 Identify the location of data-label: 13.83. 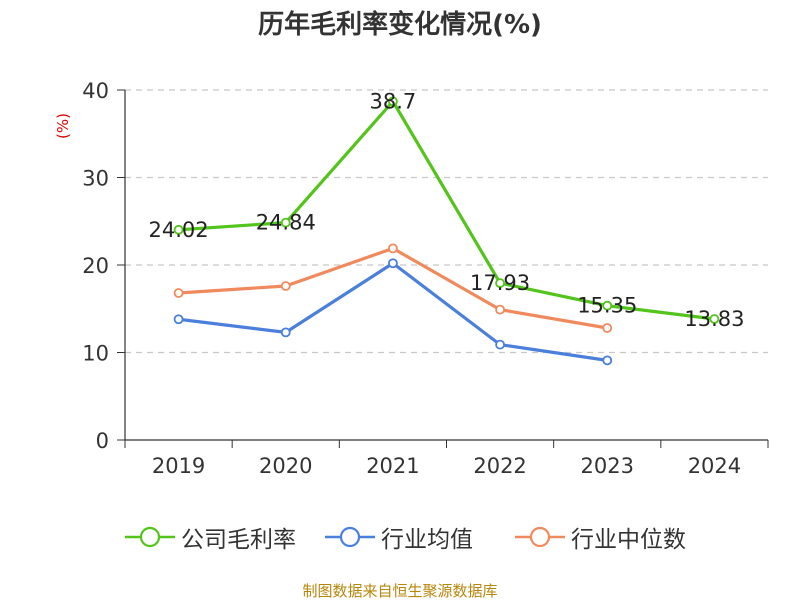
(714, 319).